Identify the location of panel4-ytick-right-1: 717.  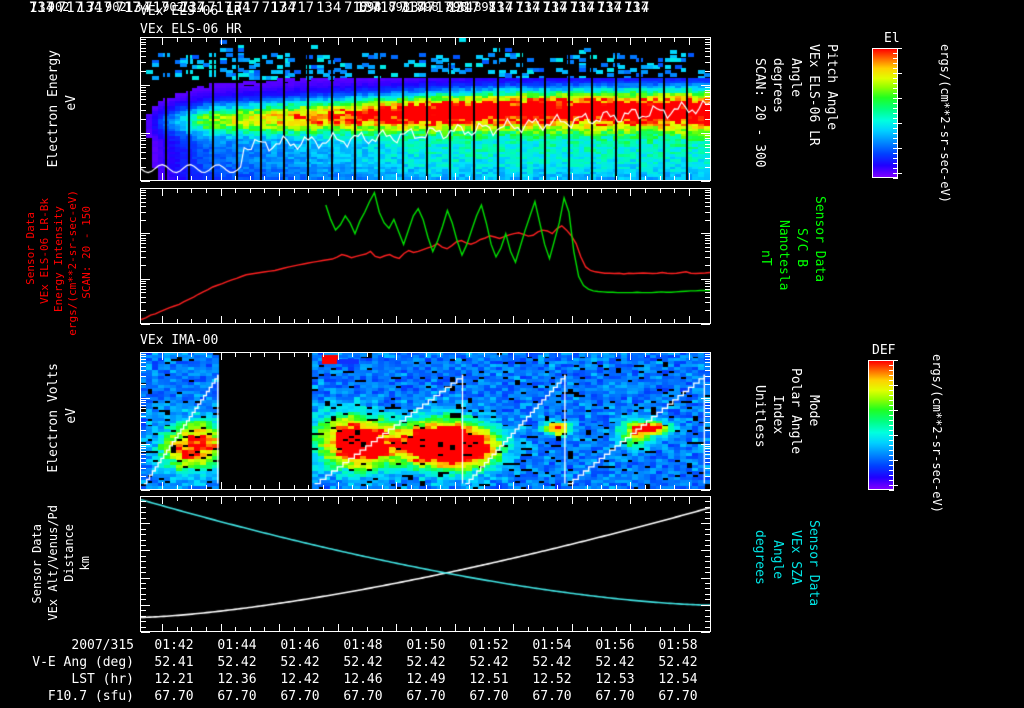
(528, 8).